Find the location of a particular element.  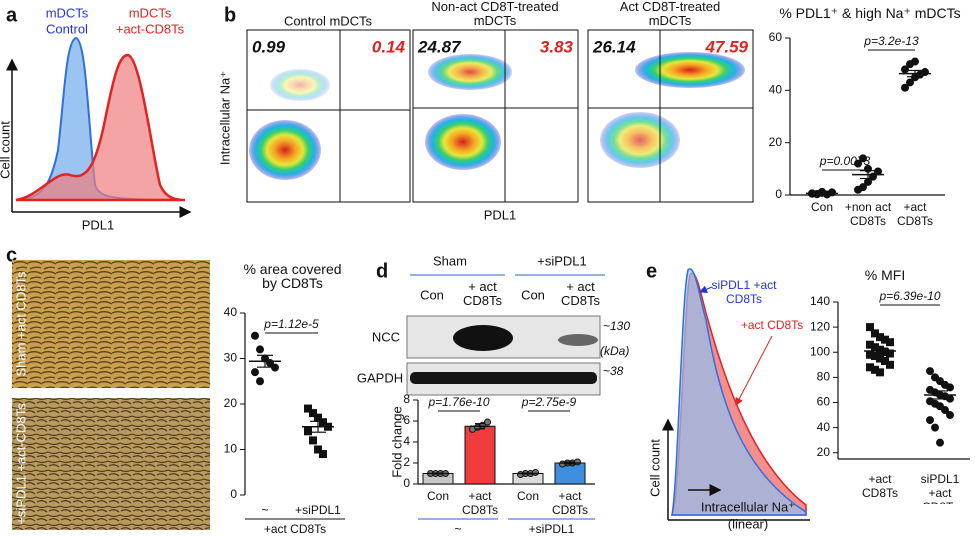

panel-letter: a is located at coordinates (12, 15).